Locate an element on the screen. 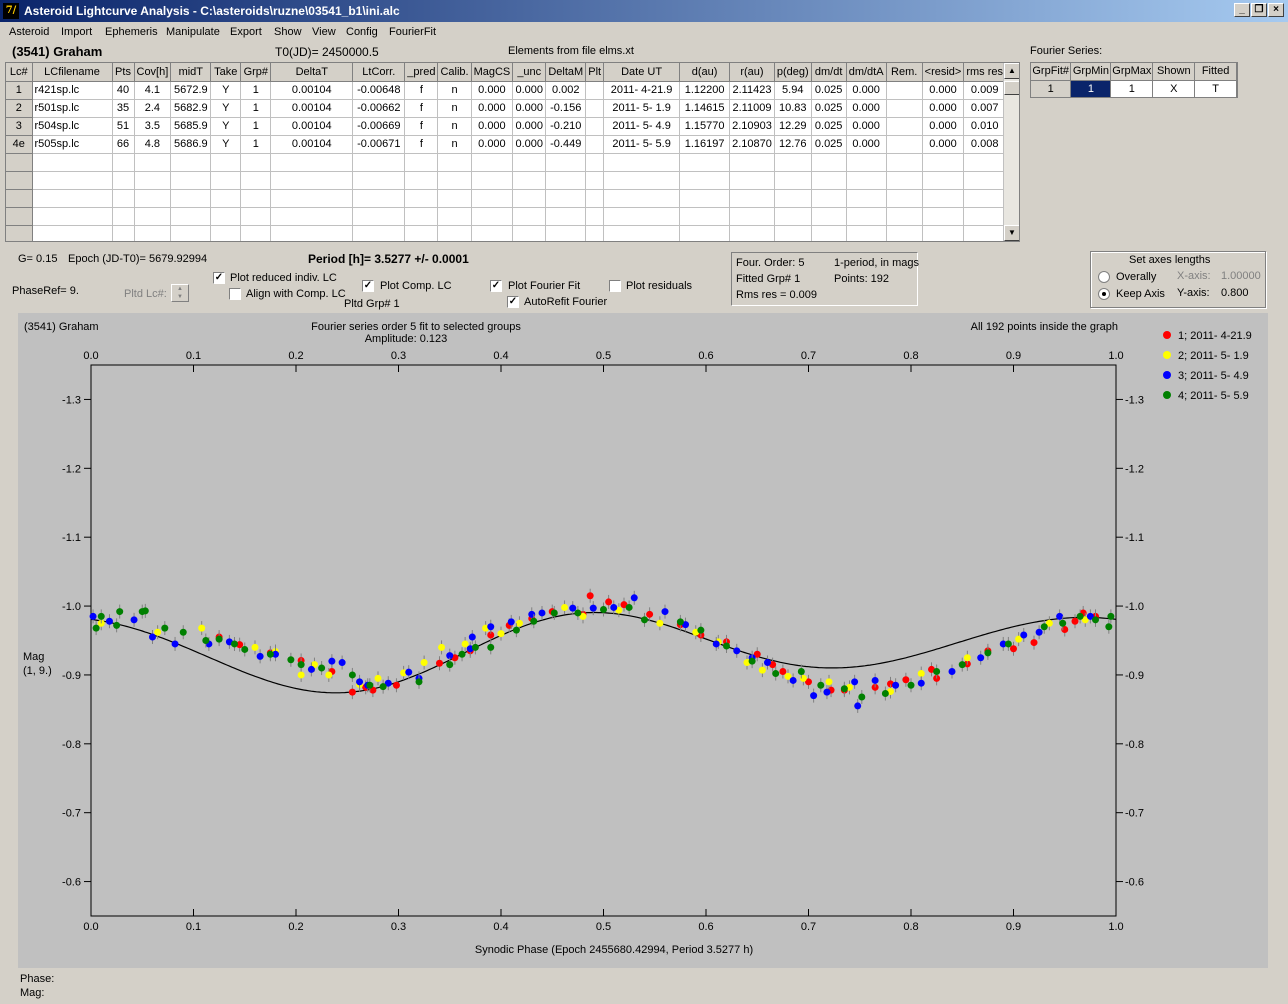 This screenshot has height=1004, width=1288. column-header: midT is located at coordinates (191, 72).